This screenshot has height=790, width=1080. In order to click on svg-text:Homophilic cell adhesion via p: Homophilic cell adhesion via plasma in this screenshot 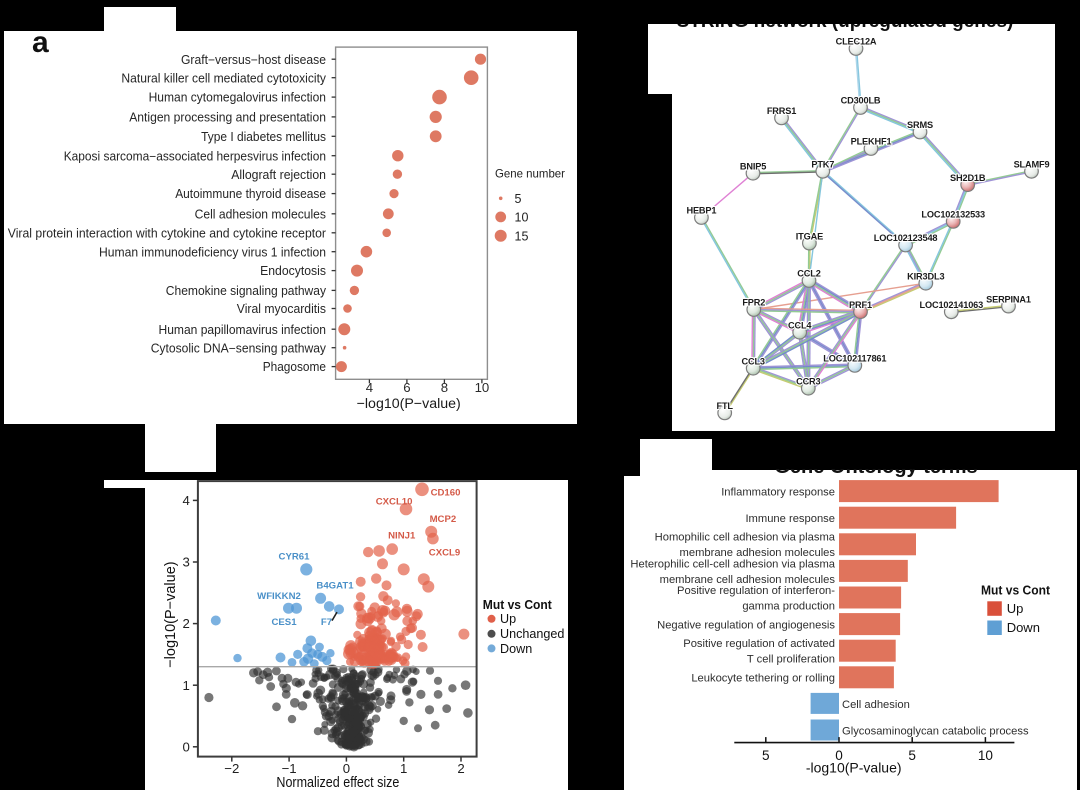, I will do `click(745, 538)`.